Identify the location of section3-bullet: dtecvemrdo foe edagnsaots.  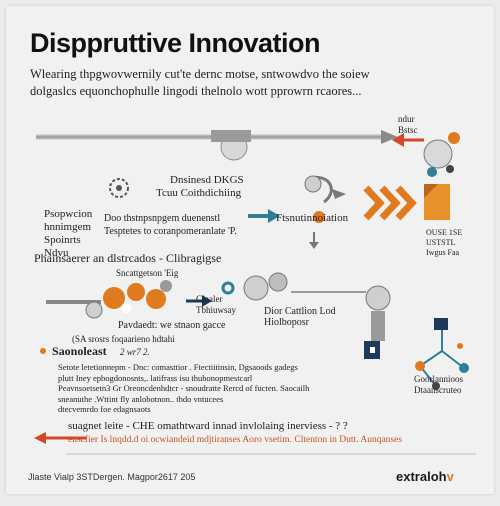
(104, 409).